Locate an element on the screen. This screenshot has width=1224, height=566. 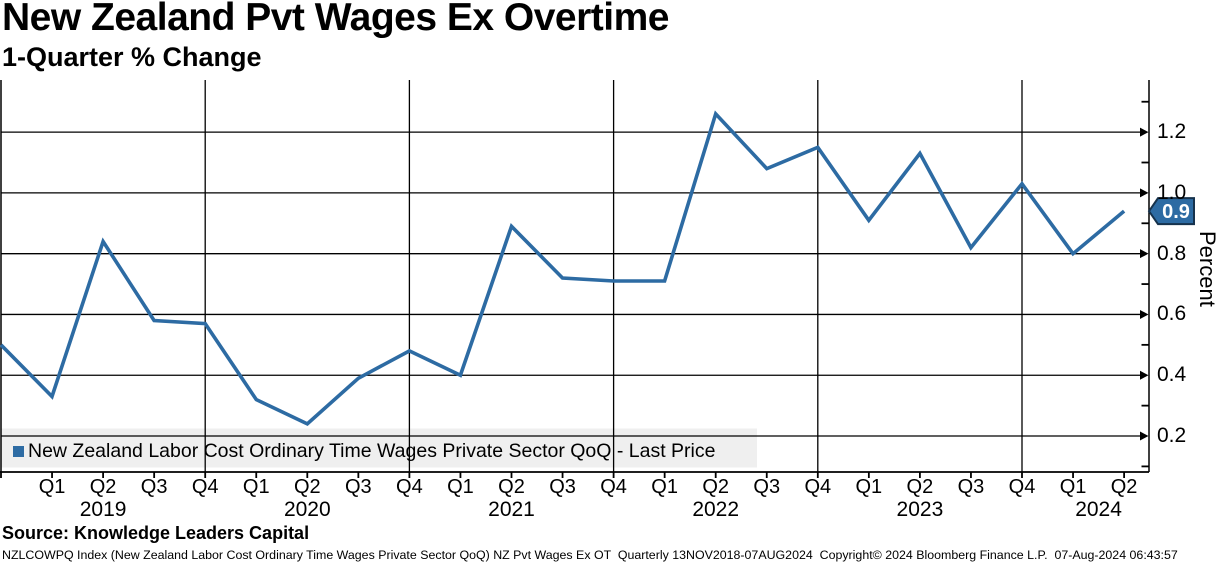
y-axis-title: Percent is located at coordinates (1207, 269).